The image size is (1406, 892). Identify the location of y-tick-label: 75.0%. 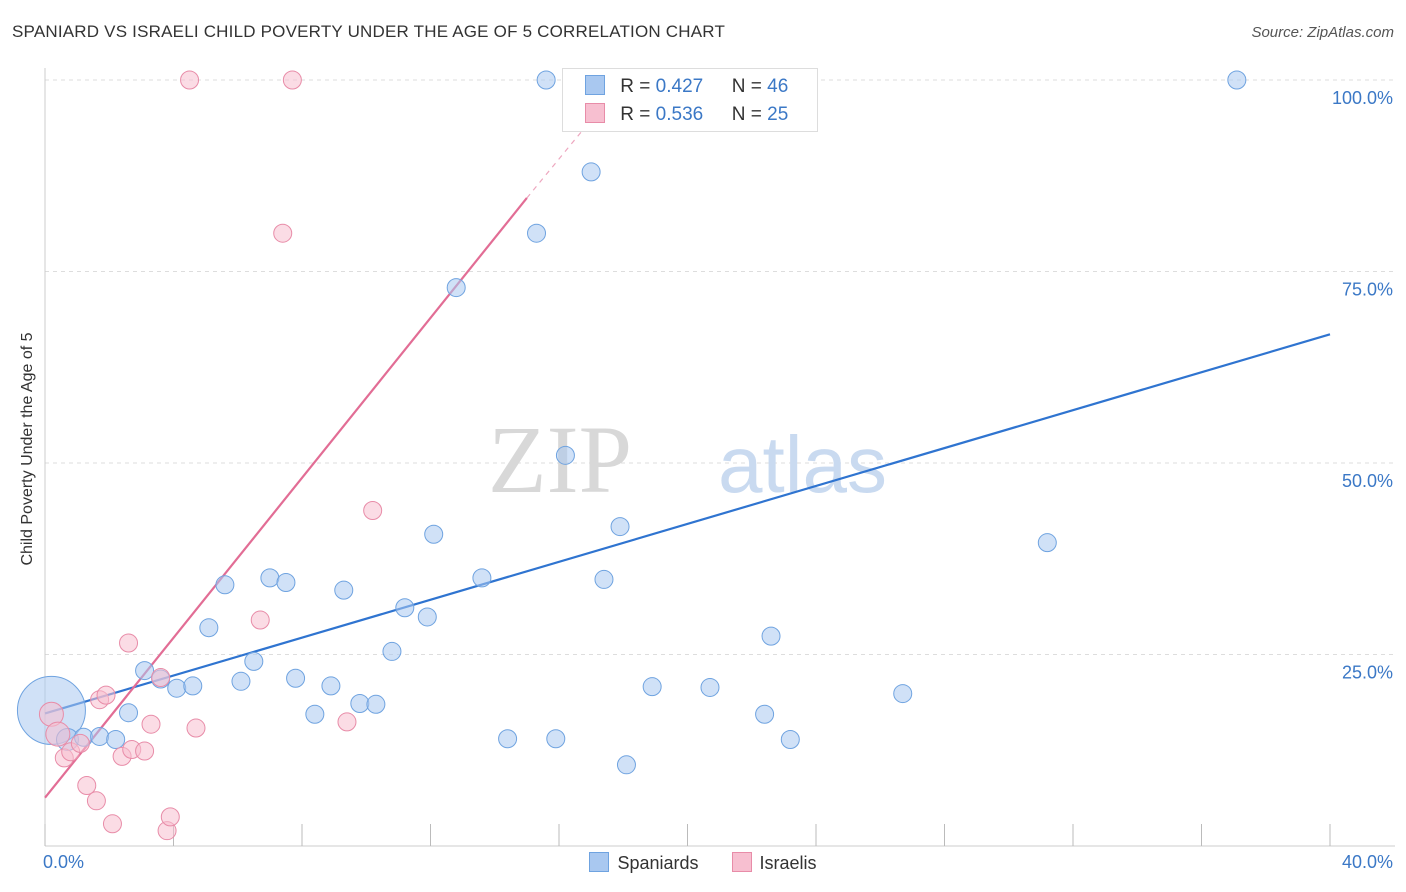
(1367, 290).